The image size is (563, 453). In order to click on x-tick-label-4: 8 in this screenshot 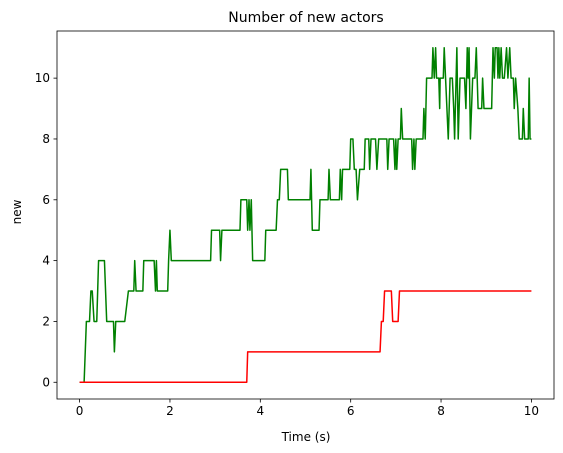, I will do `click(441, 411)`.